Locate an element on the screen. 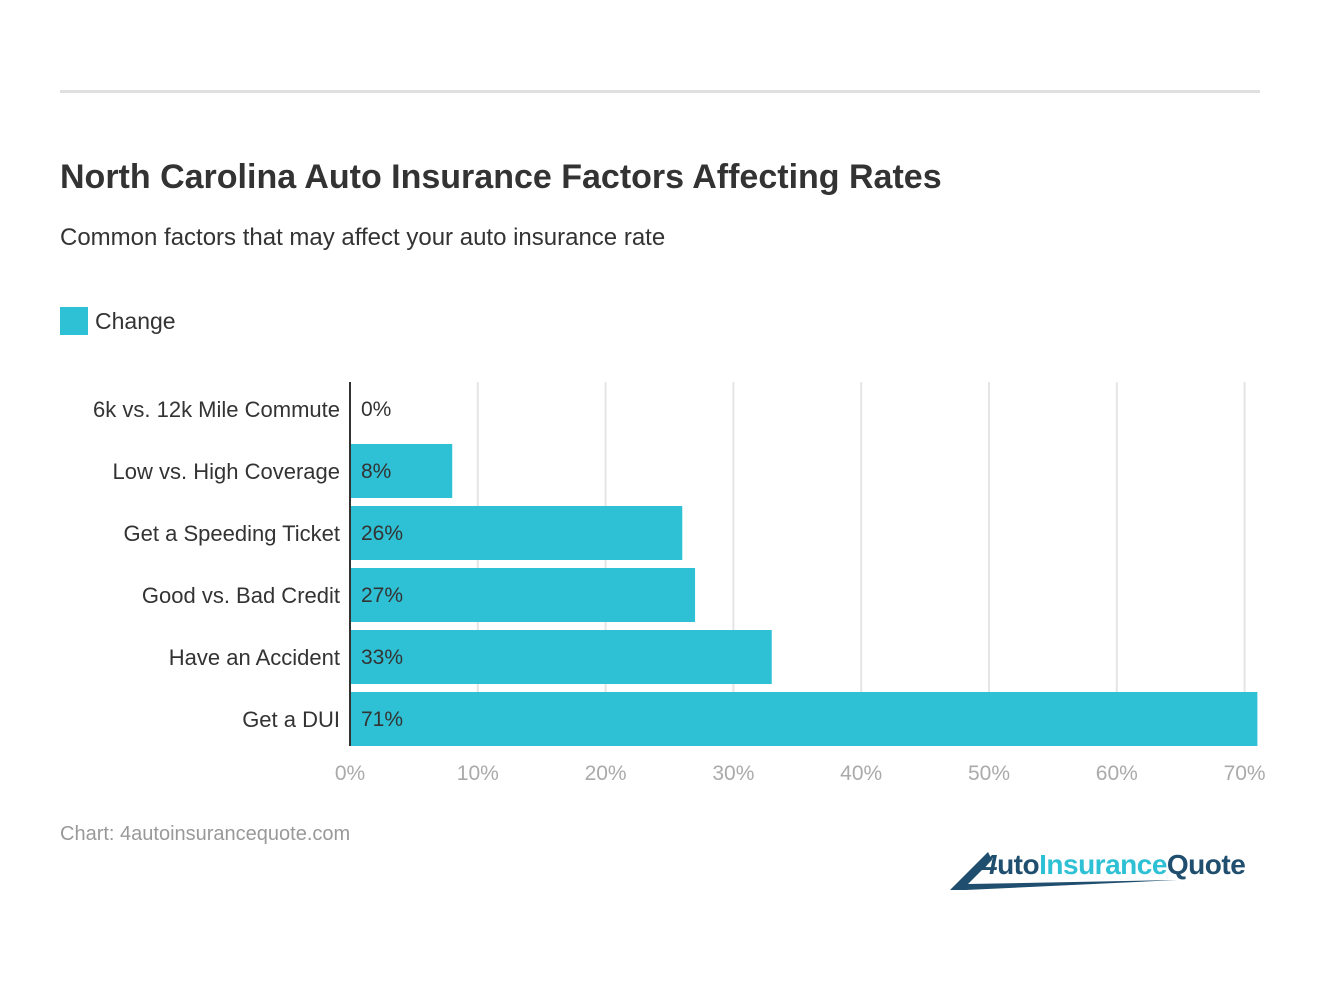  category-label: 6k vs. 12k Mile Commute is located at coordinates (216, 409).